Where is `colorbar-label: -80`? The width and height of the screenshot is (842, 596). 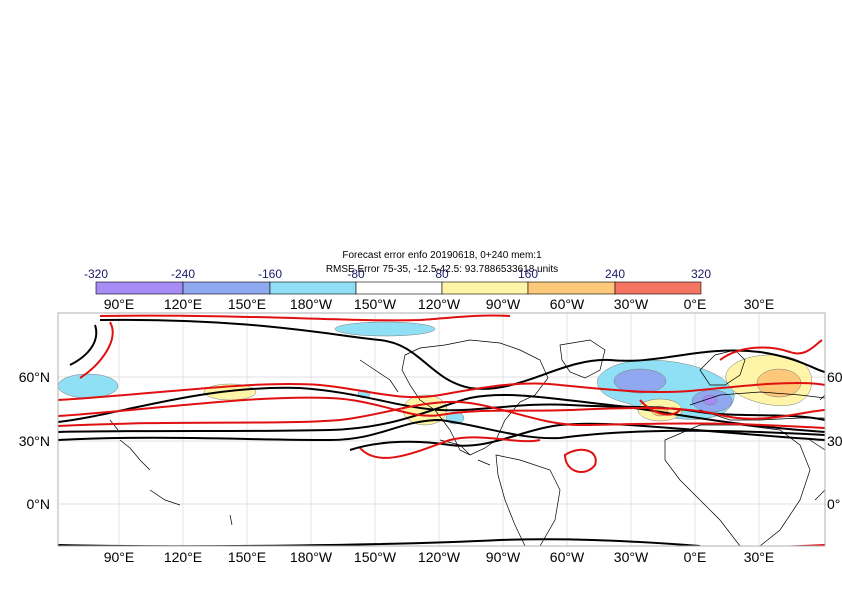
colorbar-label: -80 is located at coordinates (356, 274).